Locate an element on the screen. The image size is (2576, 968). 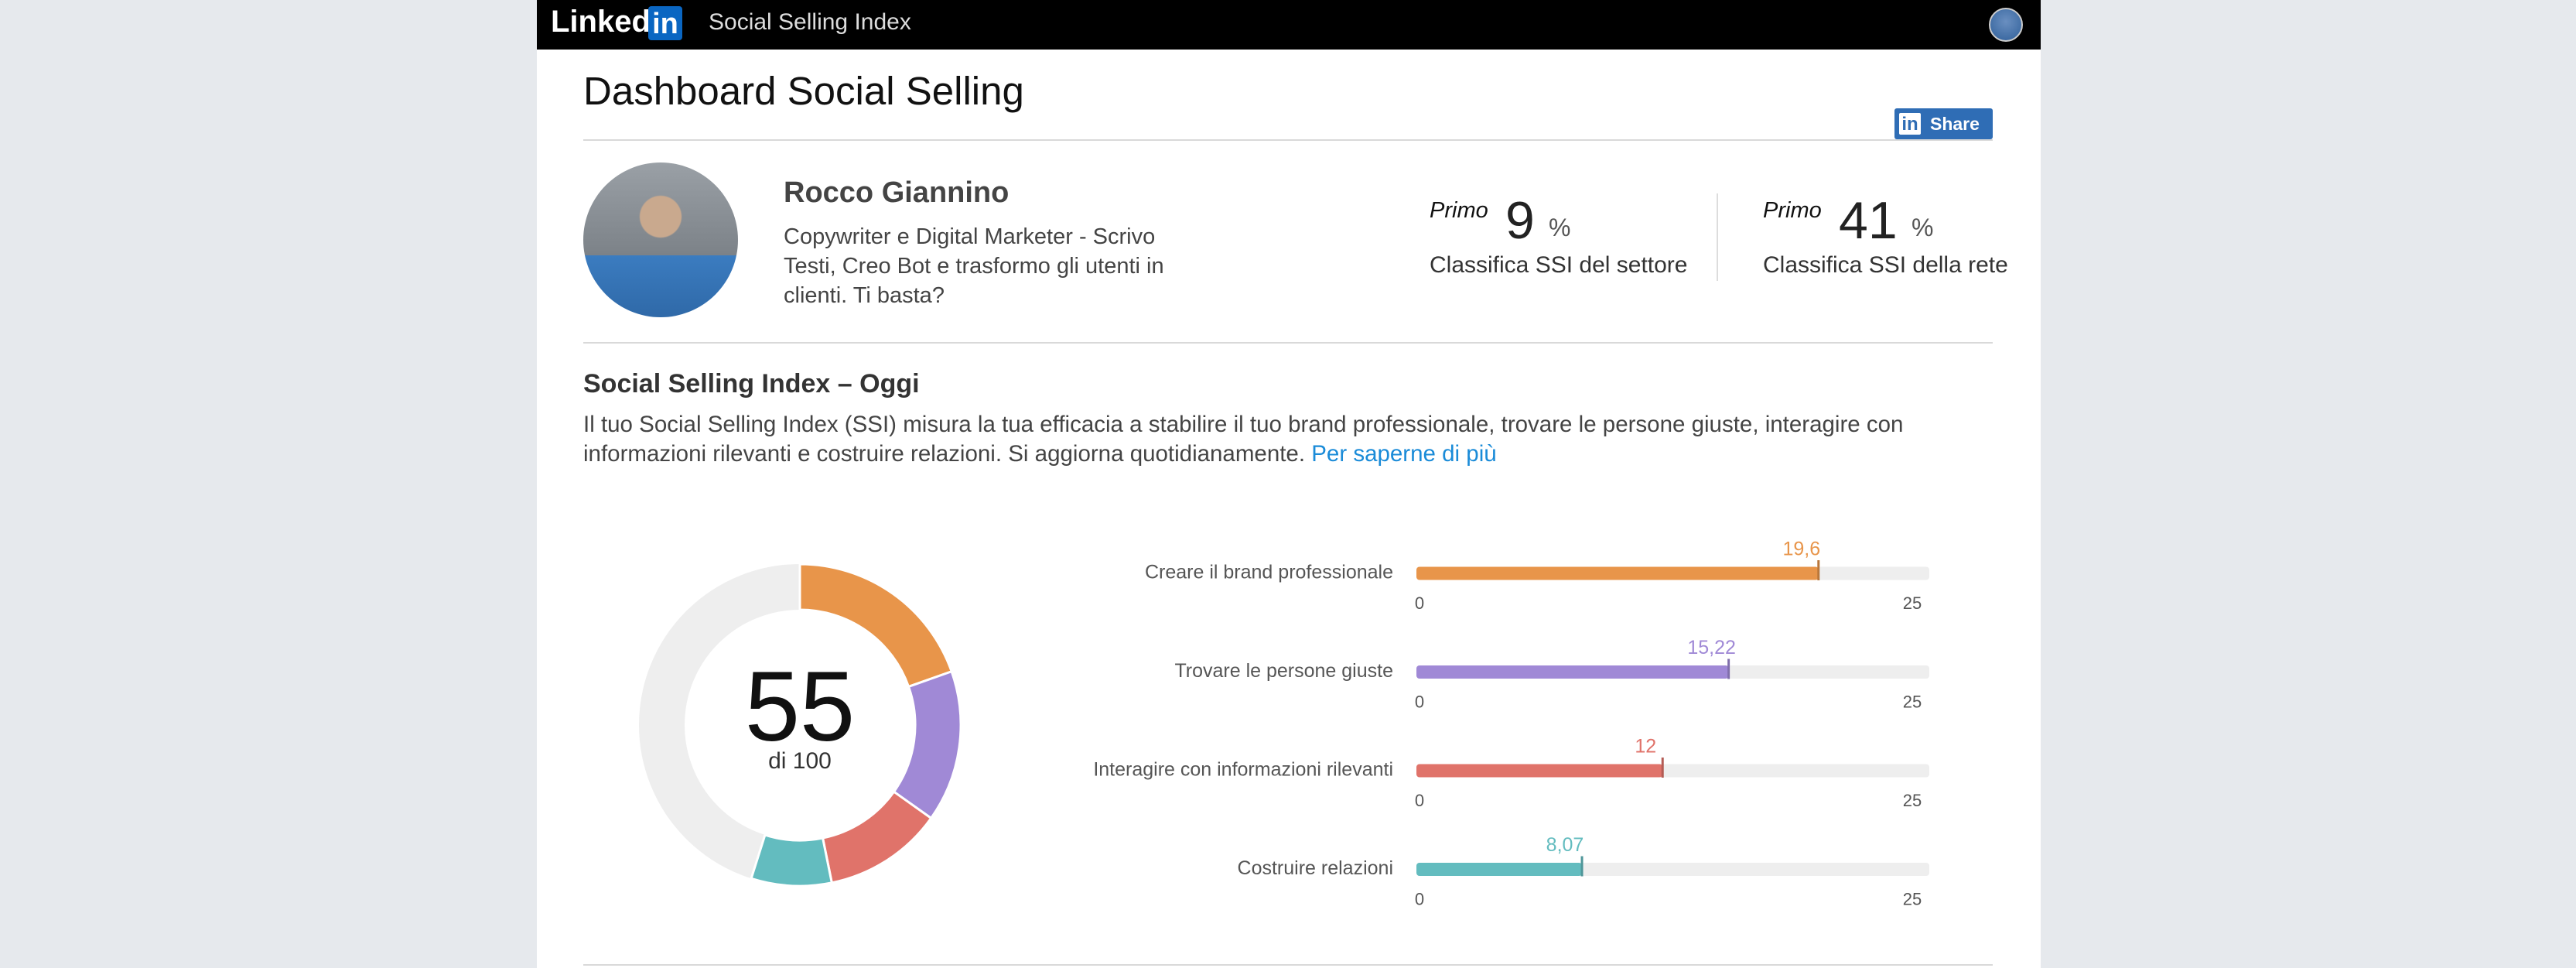
profile-photo is located at coordinates (660, 240).